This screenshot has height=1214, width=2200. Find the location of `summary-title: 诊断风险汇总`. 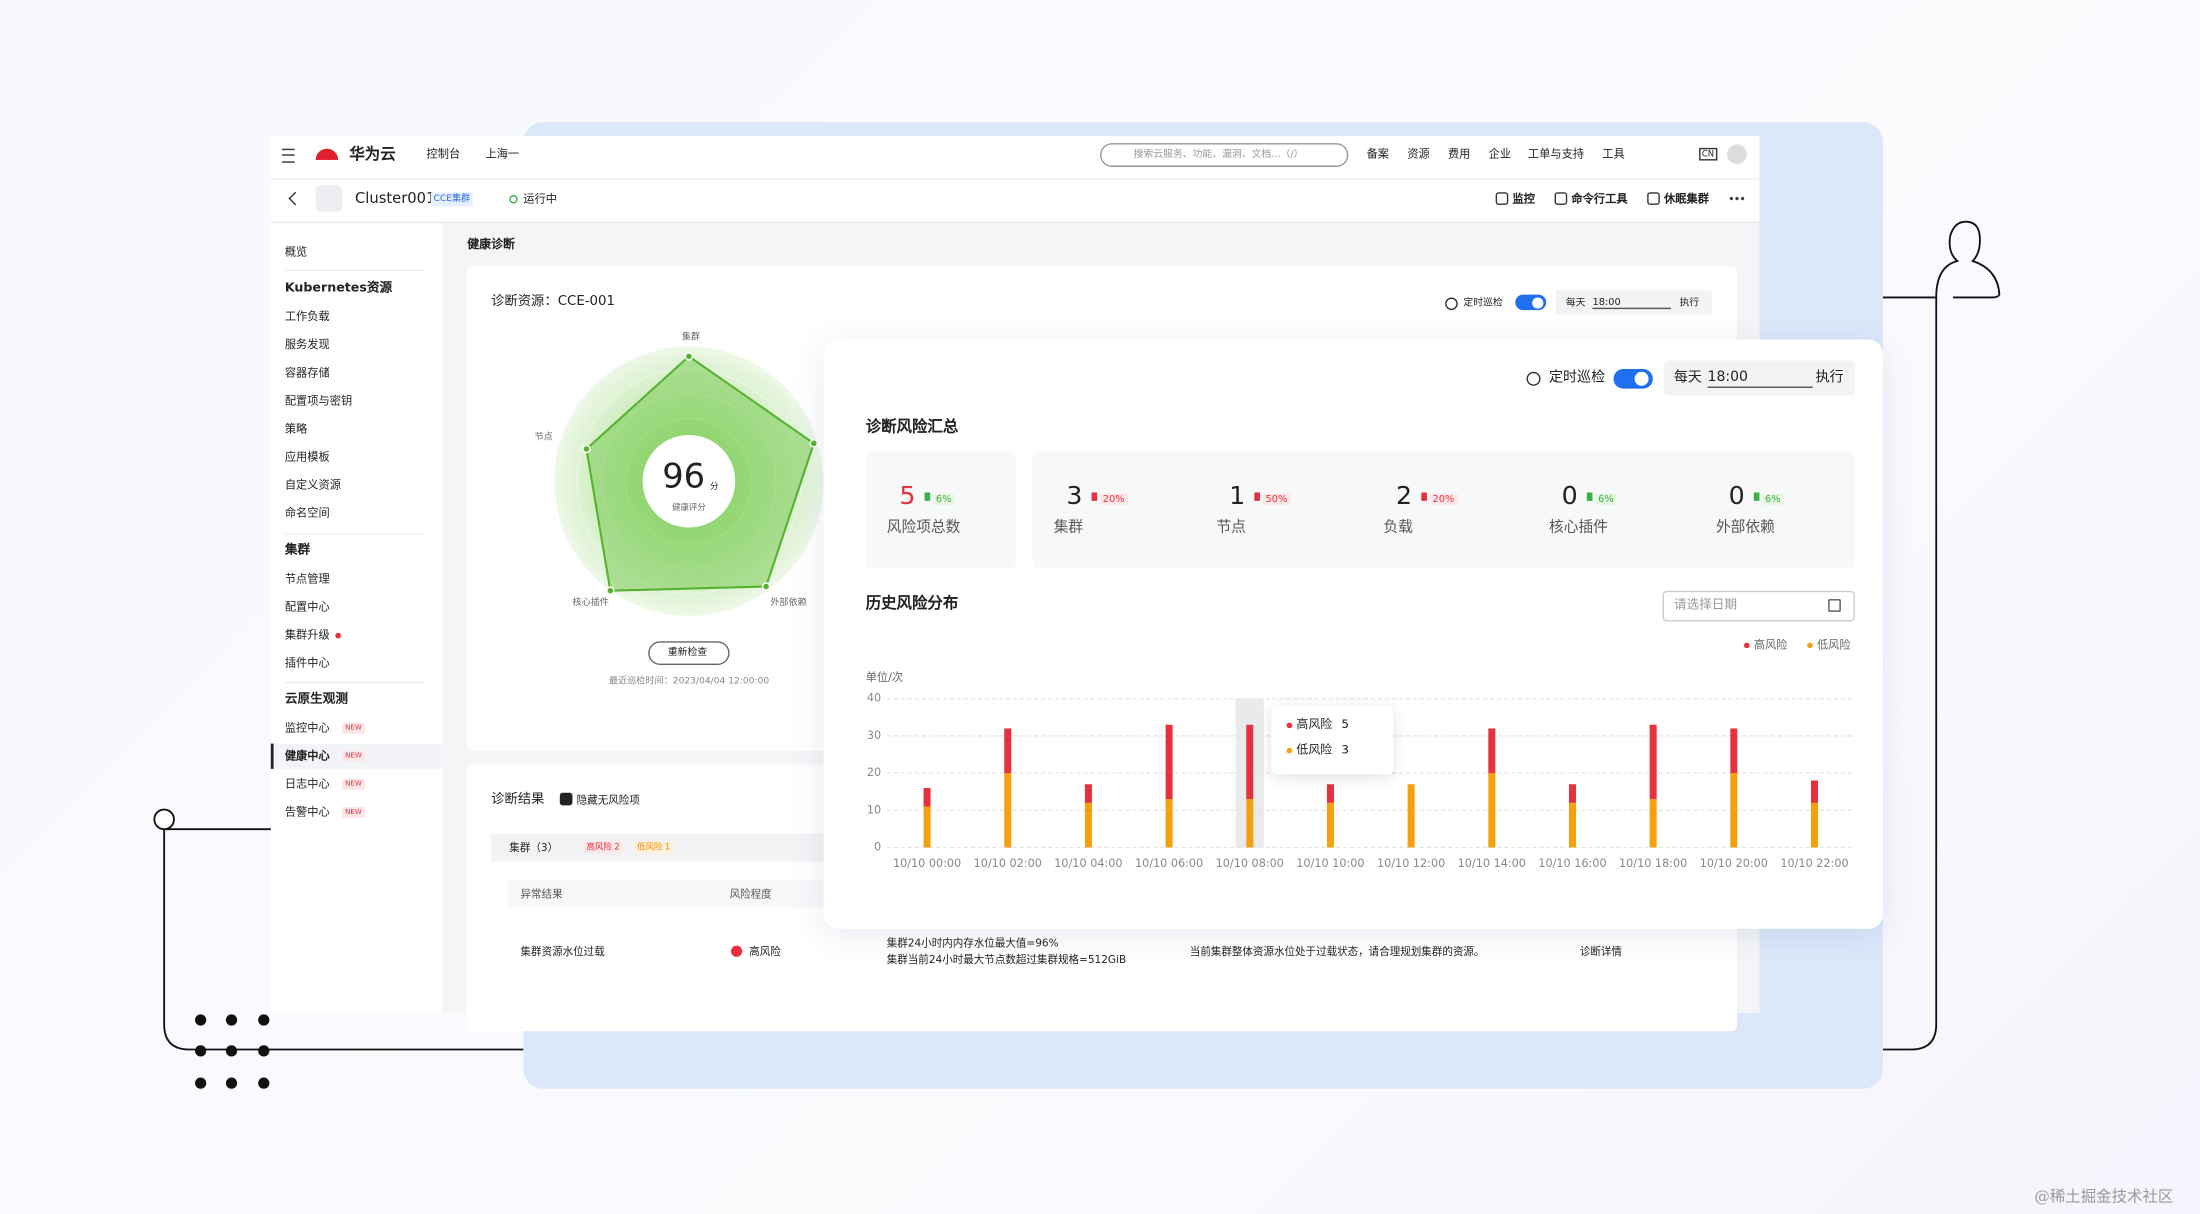

summary-title: 诊断风险汇总 is located at coordinates (912, 426).